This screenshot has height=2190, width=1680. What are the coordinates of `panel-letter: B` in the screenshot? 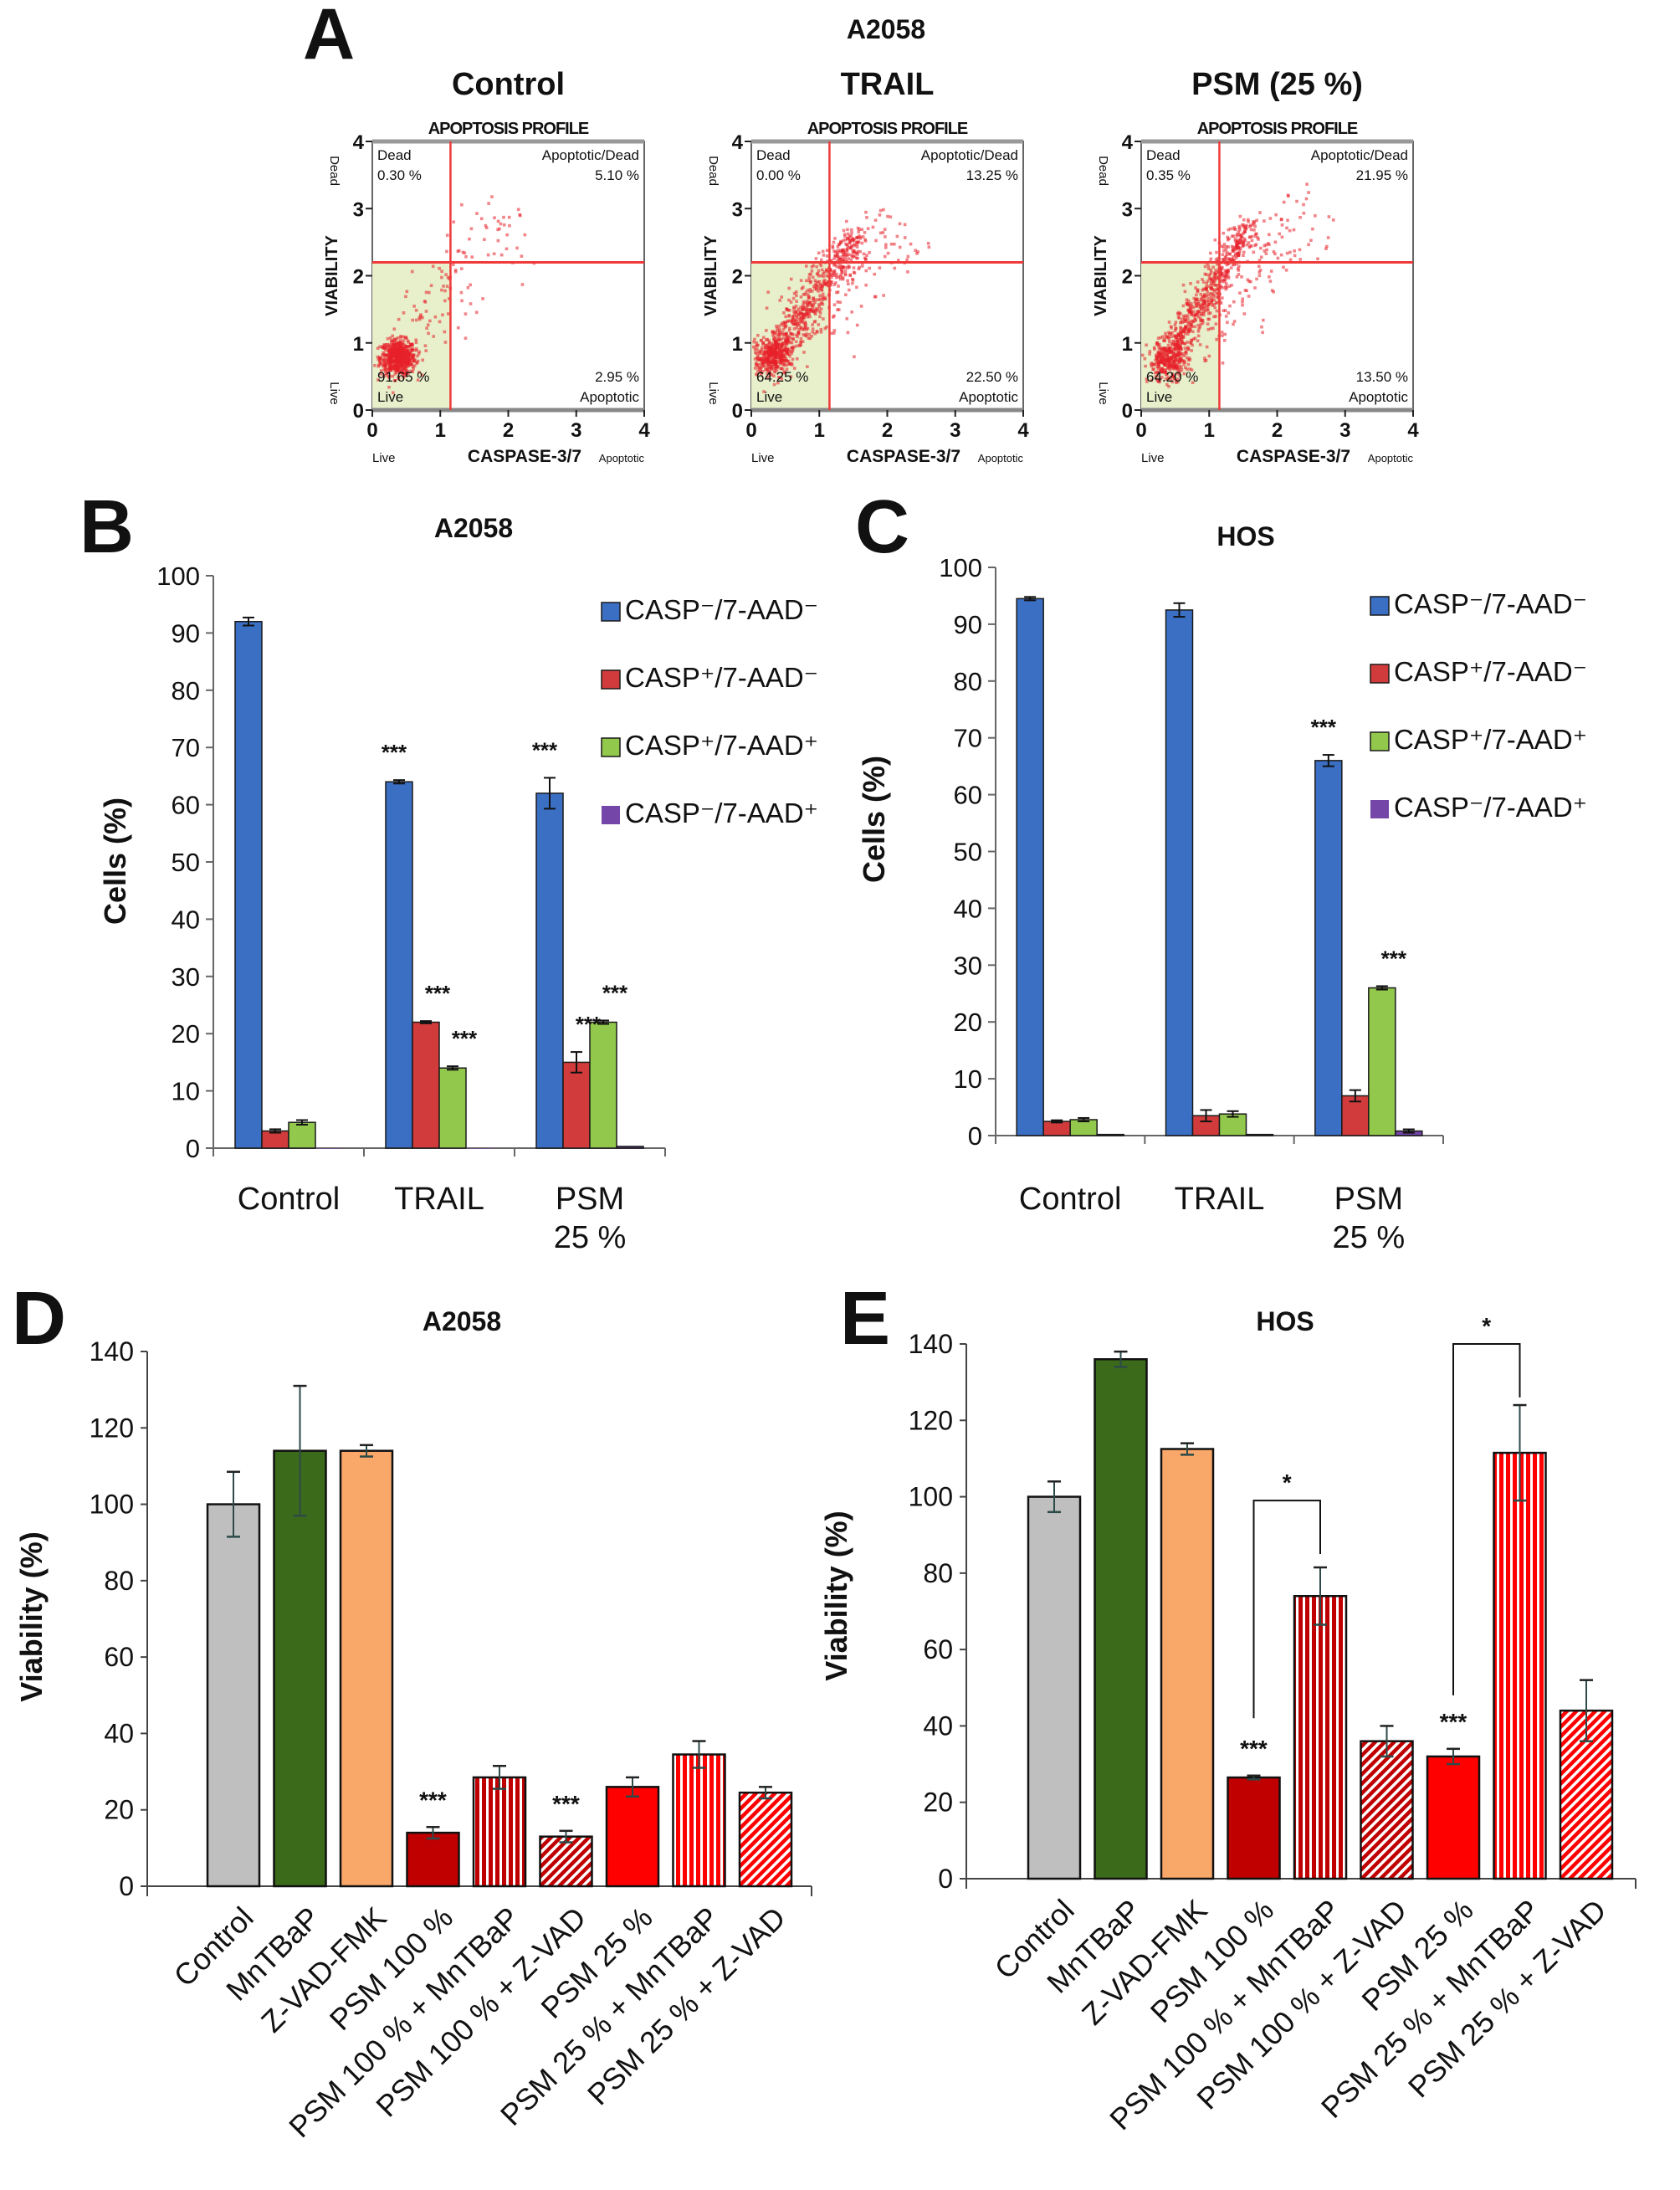 It's located at (106, 527).